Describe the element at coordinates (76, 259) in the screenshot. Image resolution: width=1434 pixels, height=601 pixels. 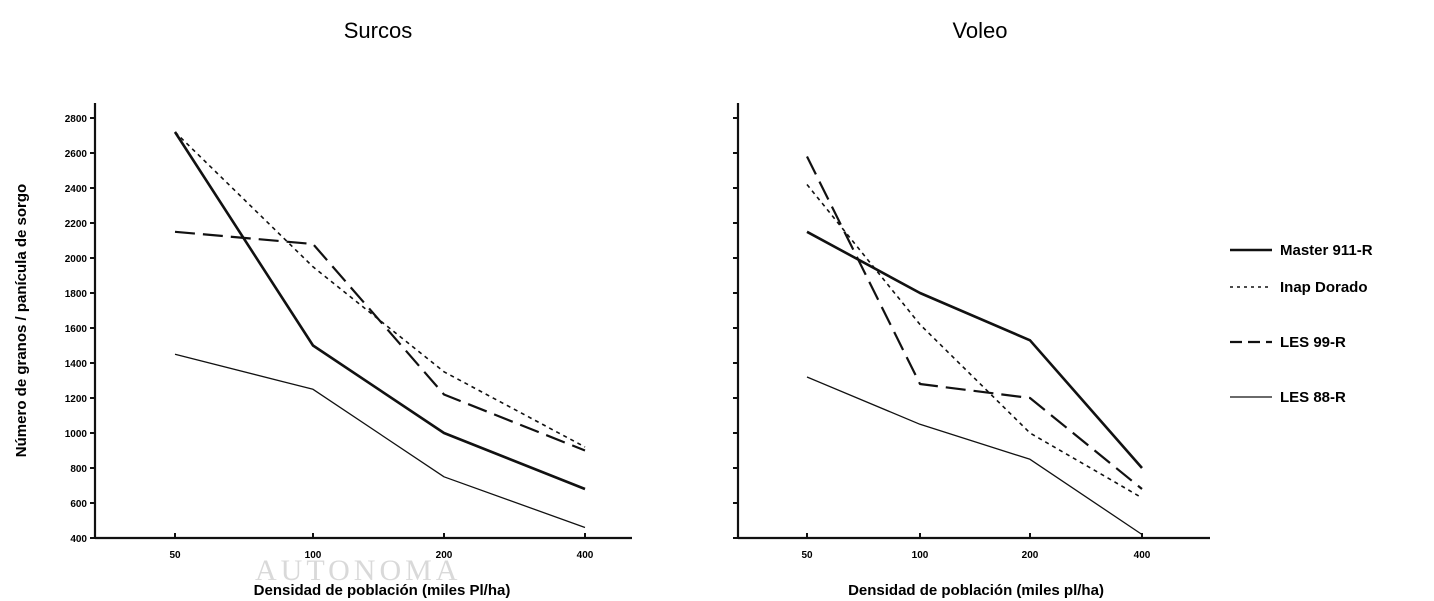
I see `y-tick-label: 2000` at that location.